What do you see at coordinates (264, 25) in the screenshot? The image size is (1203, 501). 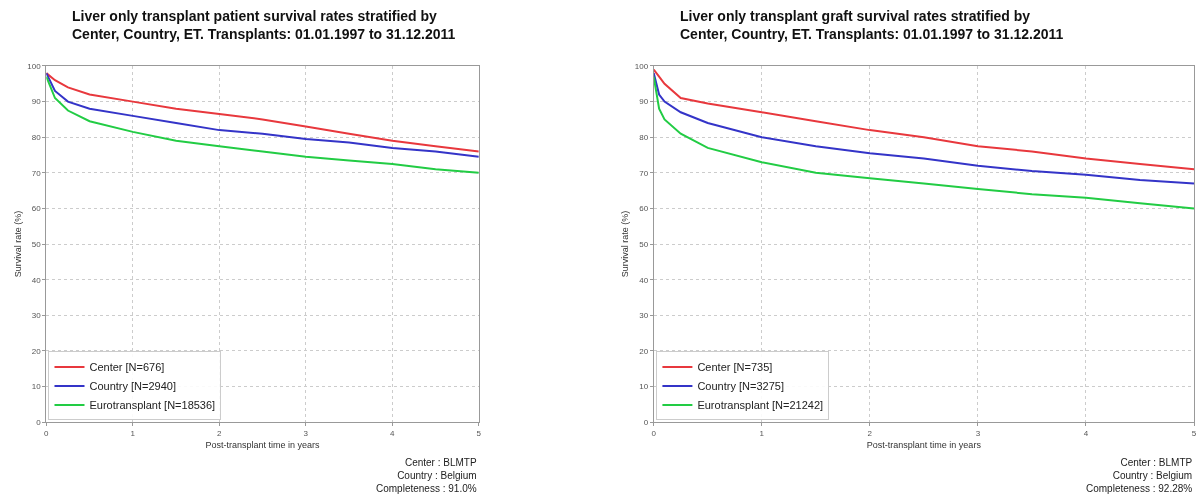 I see `chart-title: Liver only transplant patient survival rates stratified by Center, Country, ET. Transplants: 01.01.1997 to 31.12.2011` at bounding box center [264, 25].